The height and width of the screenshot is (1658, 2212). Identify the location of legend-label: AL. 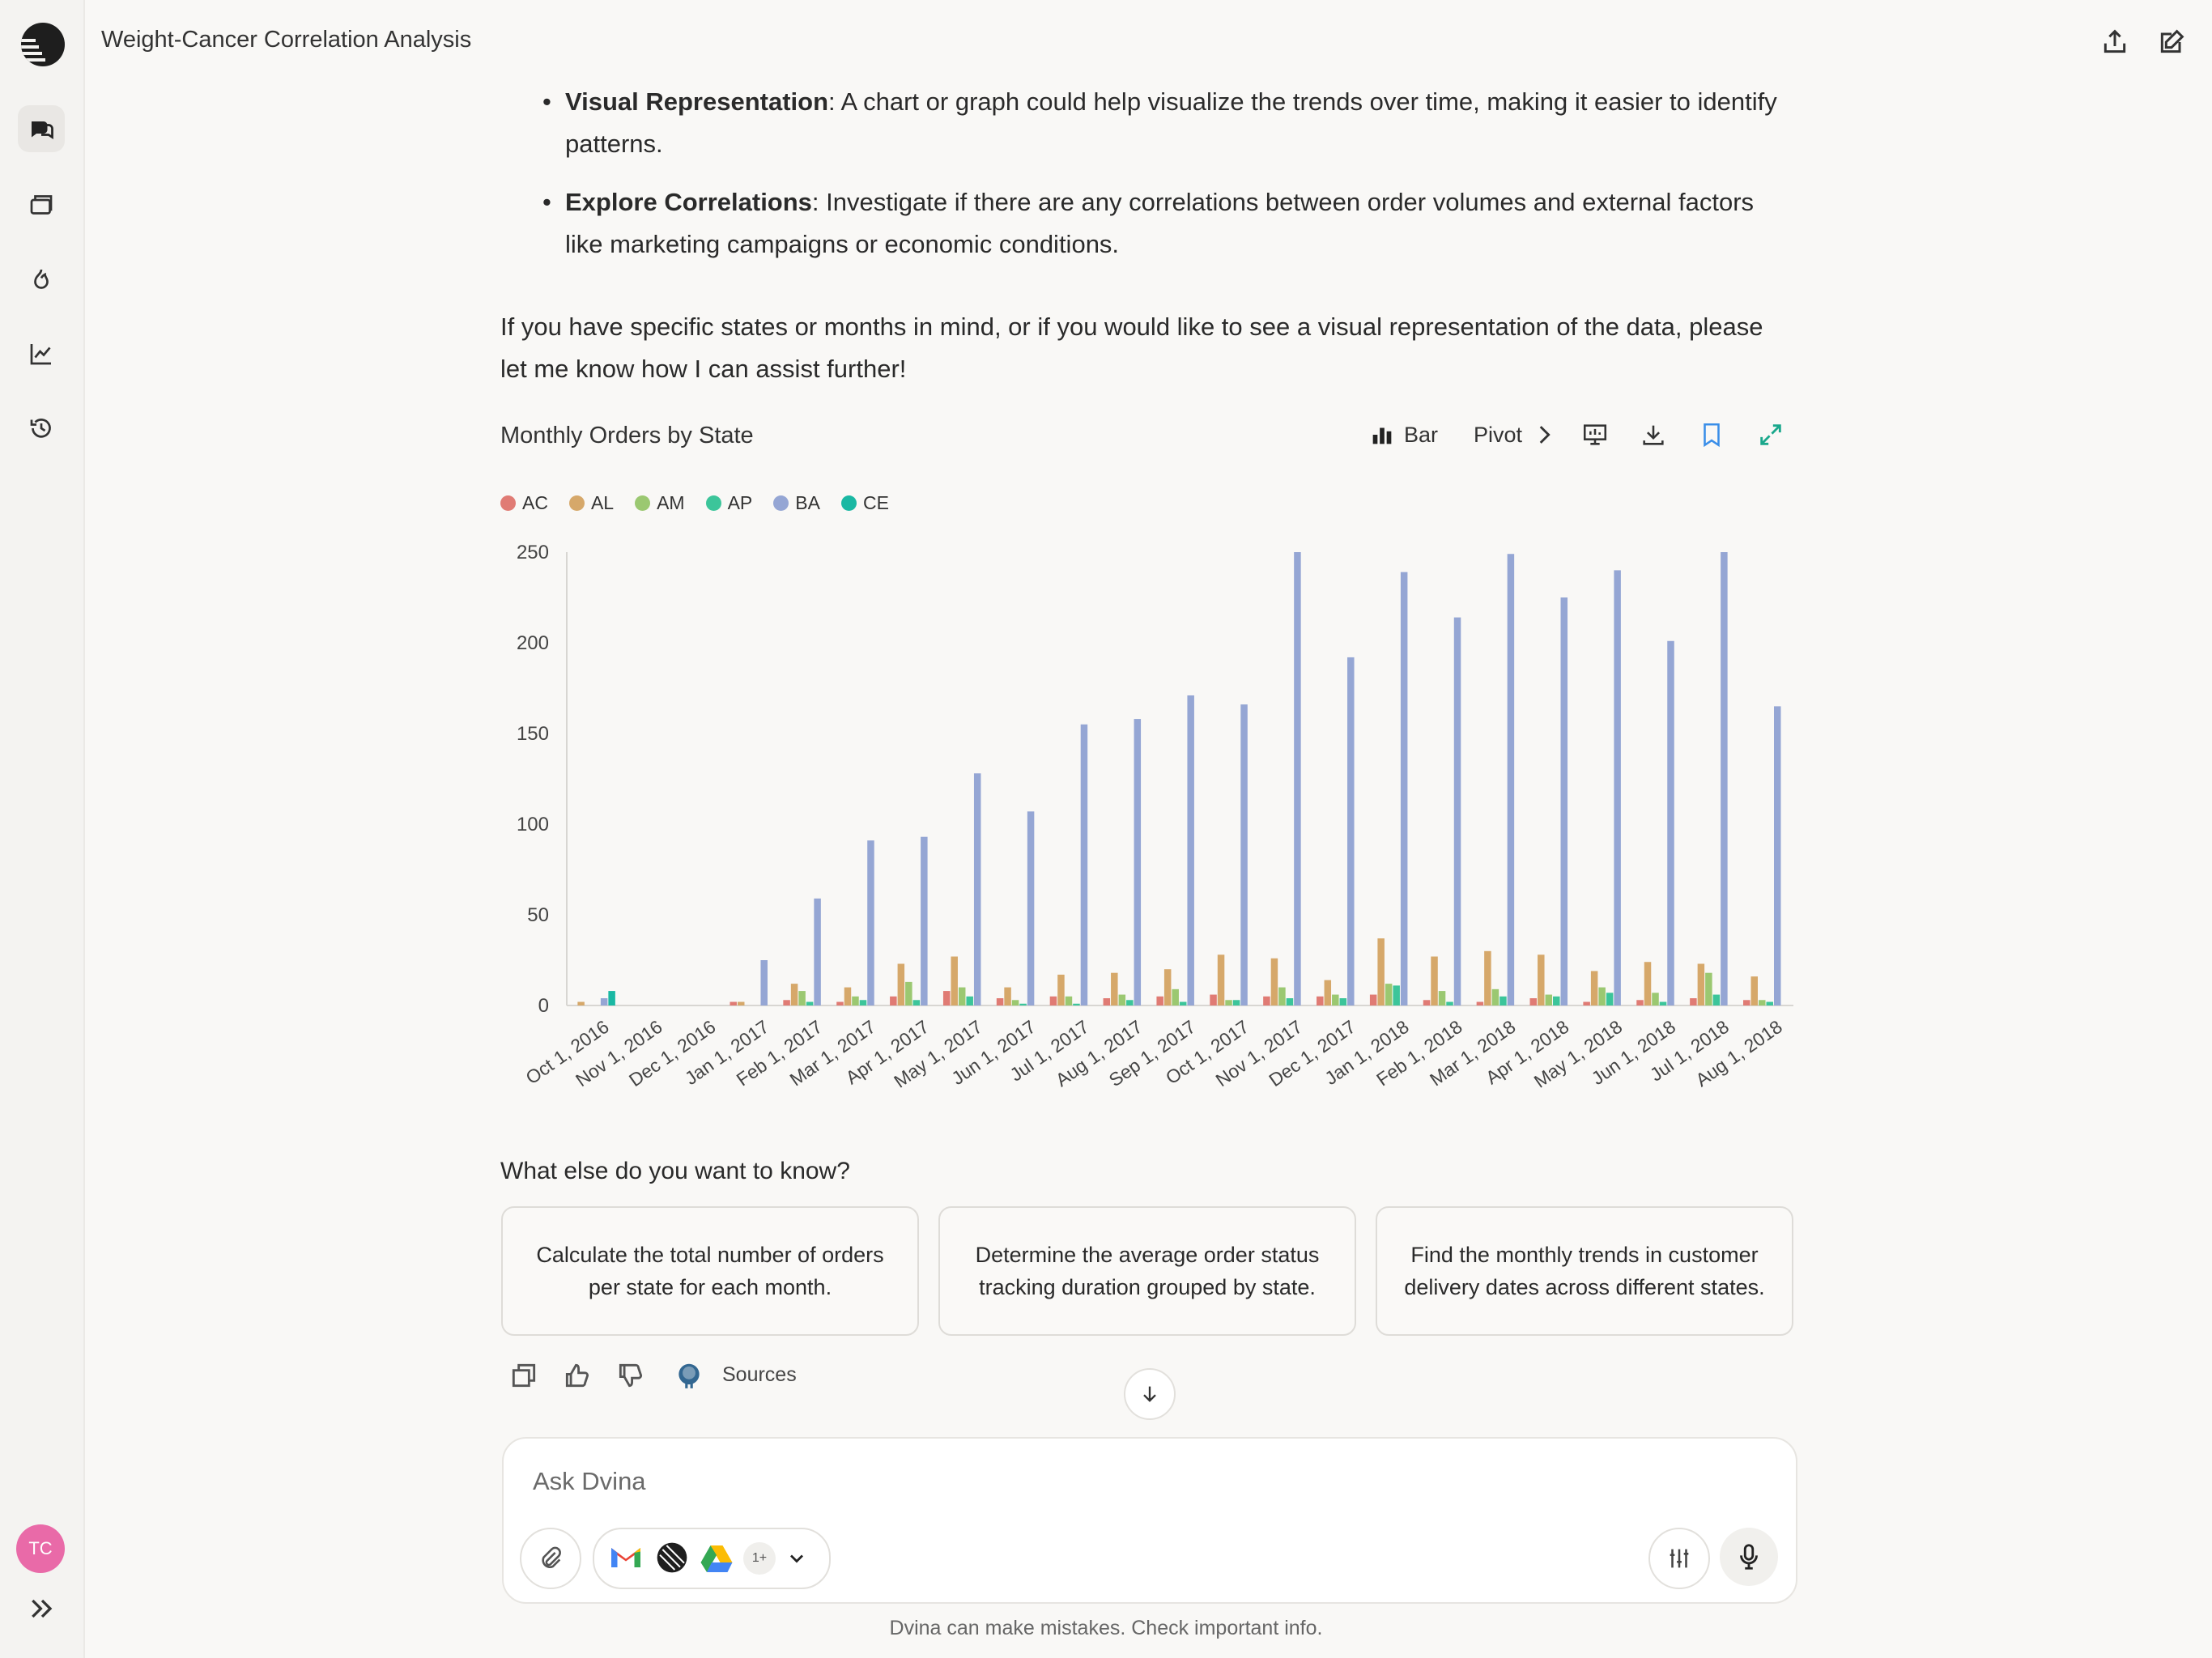
(602, 502).